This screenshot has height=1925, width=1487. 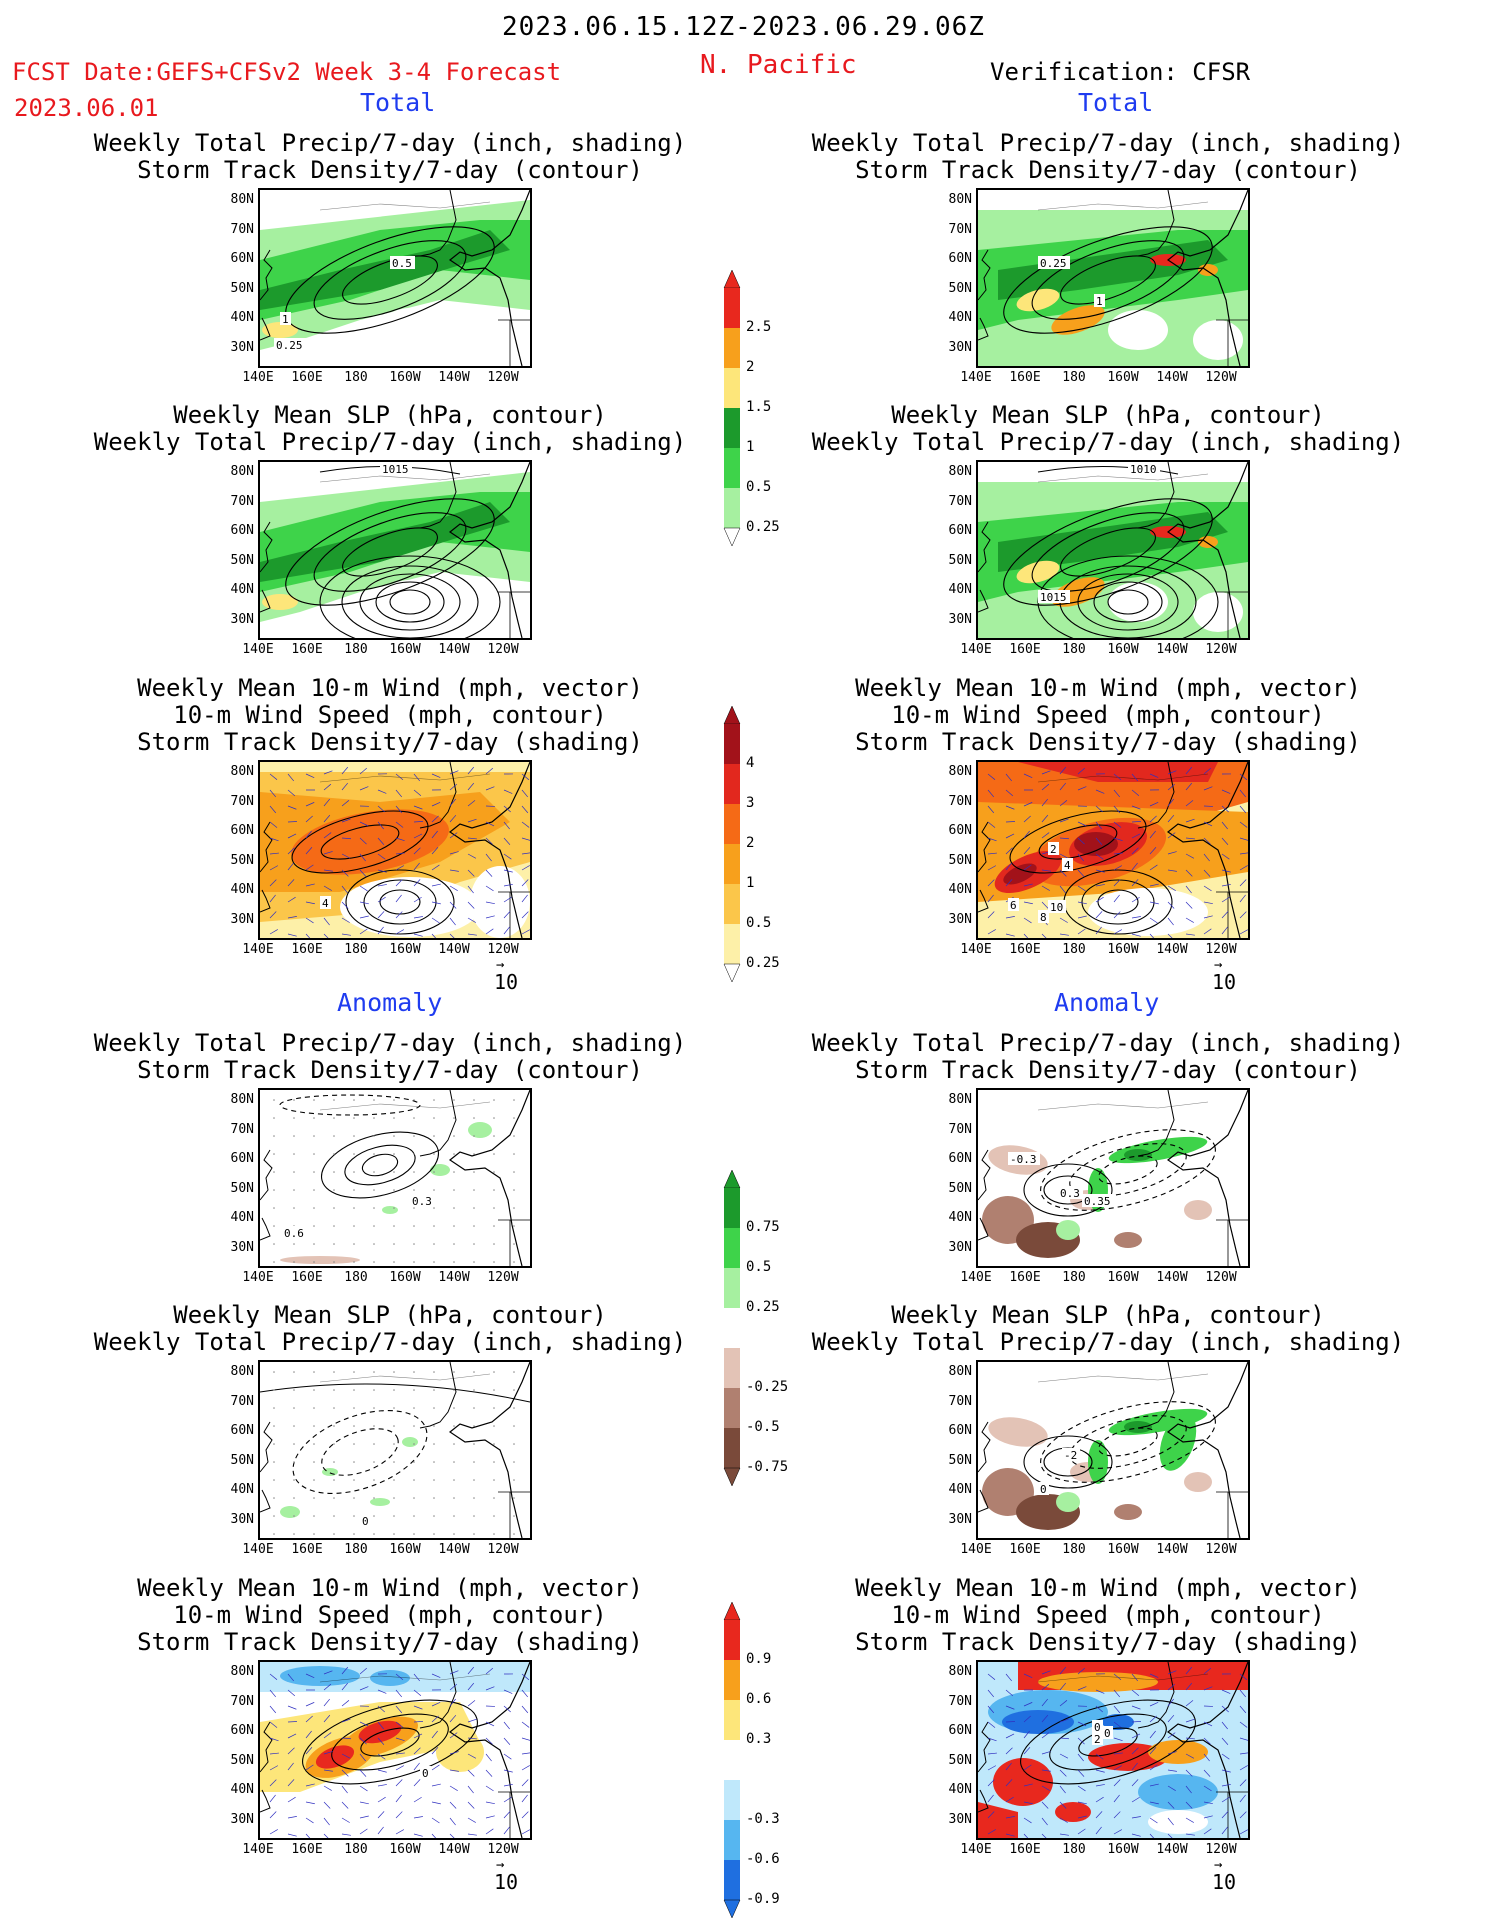 I want to click on colorbar-label: -0.75, so click(x=767, y=1467).